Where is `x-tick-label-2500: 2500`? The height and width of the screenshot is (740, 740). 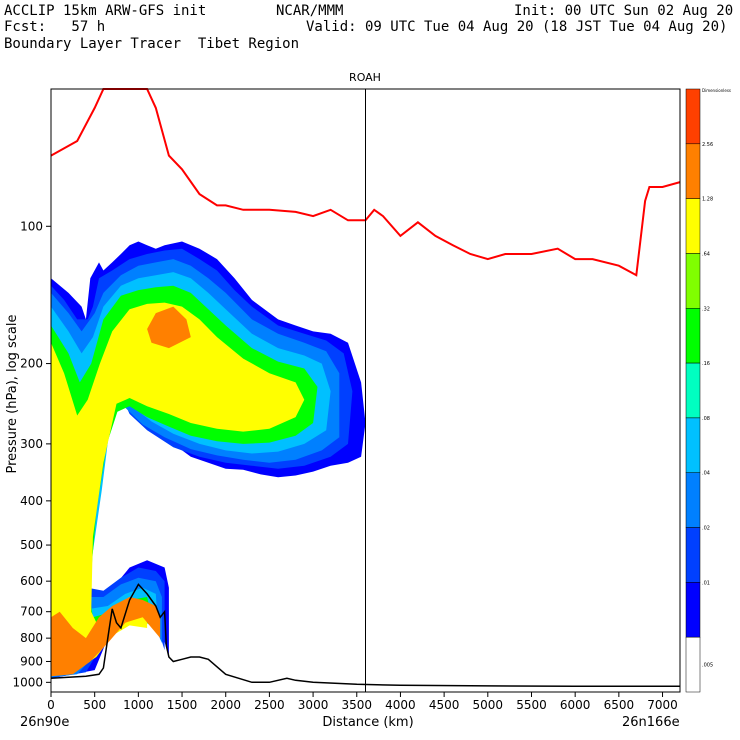
x-tick-label-2500: 2500 is located at coordinates (269, 705).